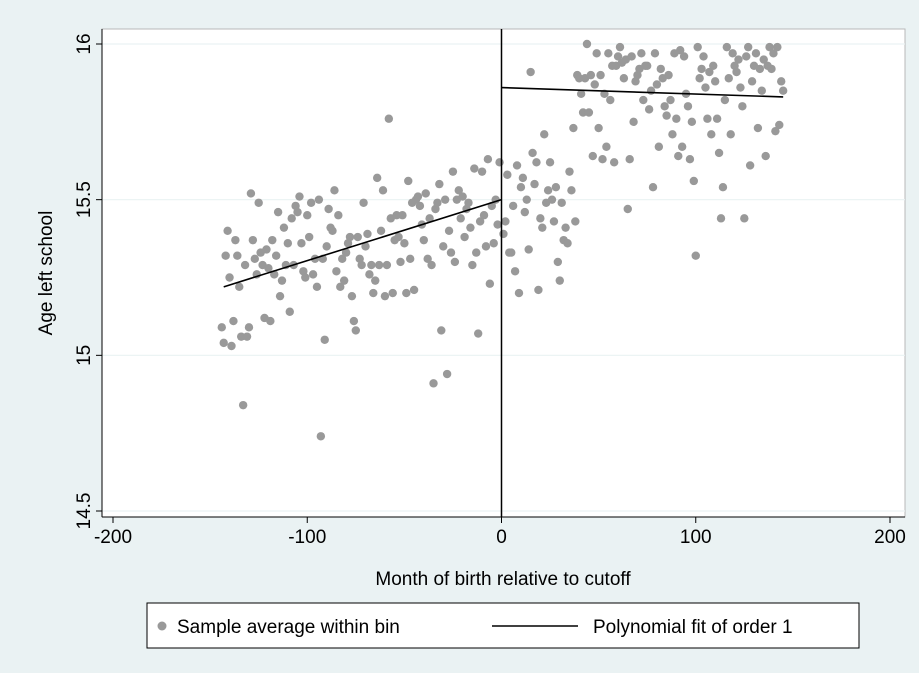 This screenshot has height=673, width=919. What do you see at coordinates (501, 537) in the screenshot?
I see `x-tick-label: 0` at bounding box center [501, 537].